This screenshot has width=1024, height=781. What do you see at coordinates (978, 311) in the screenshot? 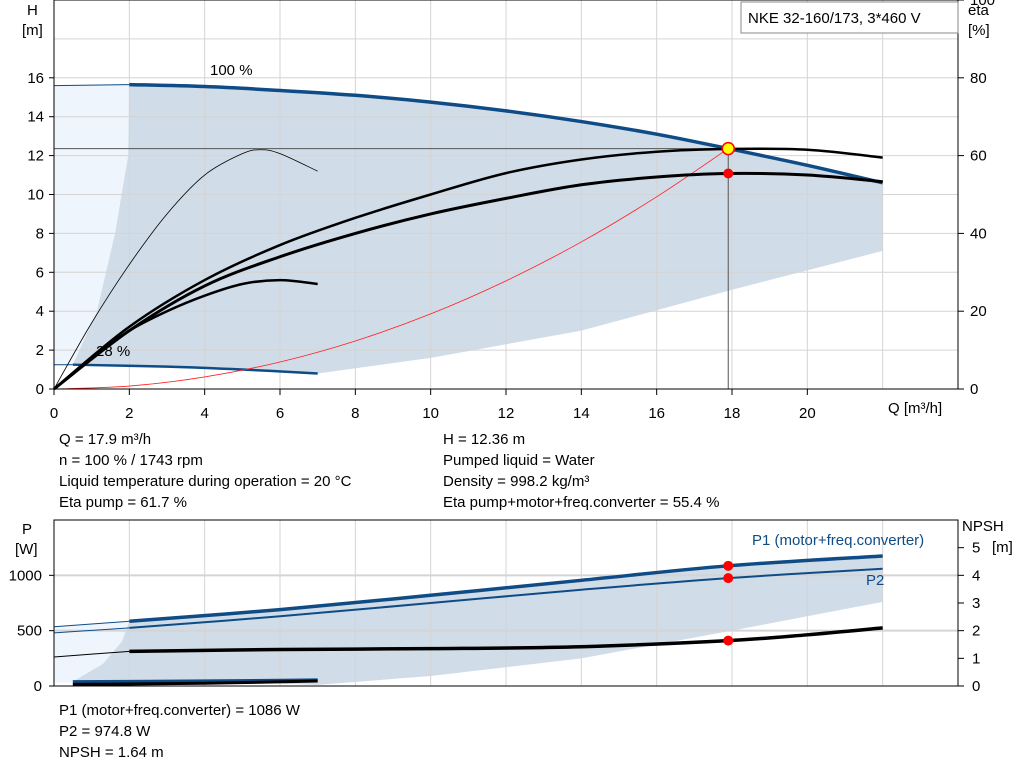
I see `eta-tick-label: 20` at bounding box center [978, 311].